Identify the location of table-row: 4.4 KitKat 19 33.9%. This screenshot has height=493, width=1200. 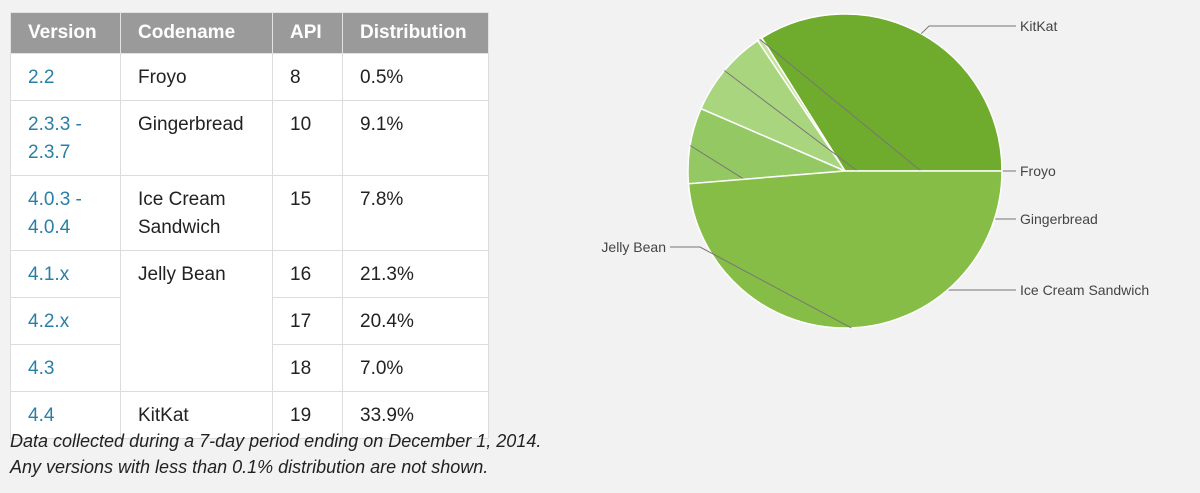
(249, 415).